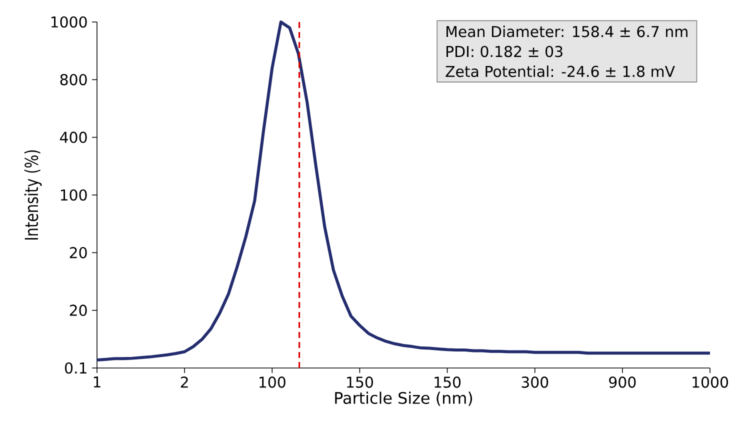  I want to click on x-tick-label: 900, so click(622, 382).